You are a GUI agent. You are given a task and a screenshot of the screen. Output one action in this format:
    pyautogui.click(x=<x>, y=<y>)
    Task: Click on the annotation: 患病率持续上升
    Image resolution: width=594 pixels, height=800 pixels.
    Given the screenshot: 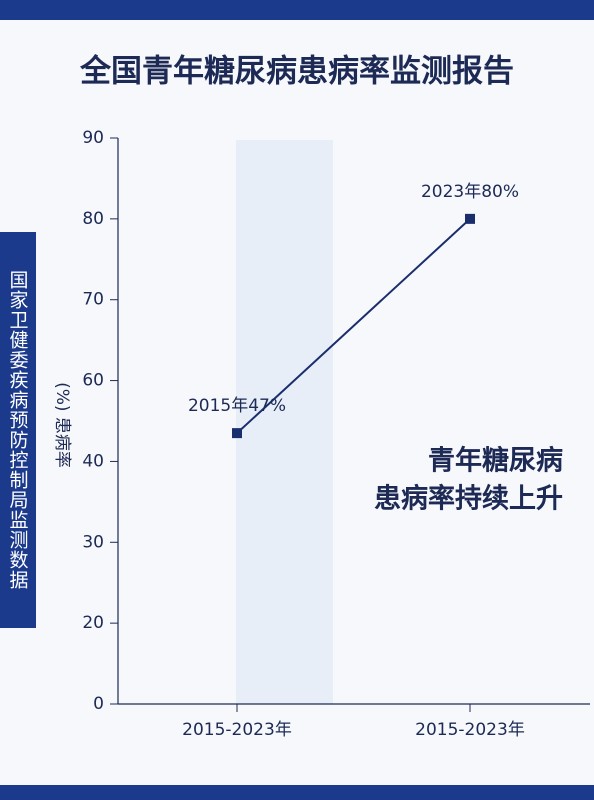 What is the action you would take?
    pyautogui.click(x=468, y=499)
    